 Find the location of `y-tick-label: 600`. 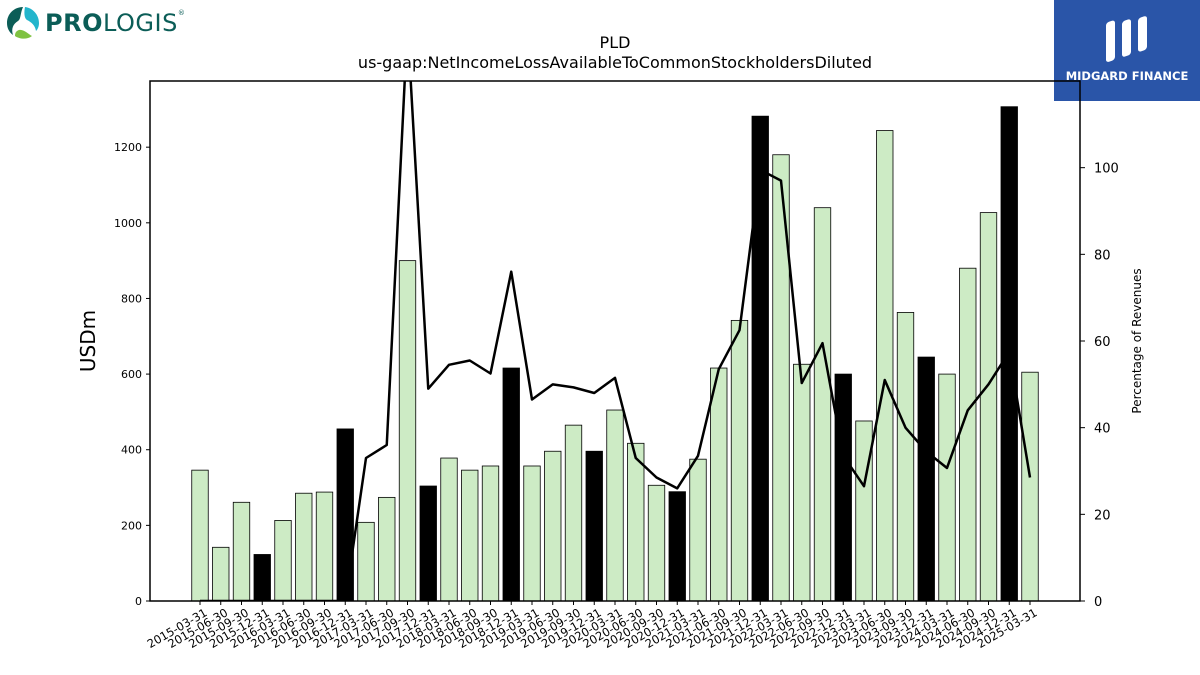

y-tick-label: 600 is located at coordinates (131, 374).